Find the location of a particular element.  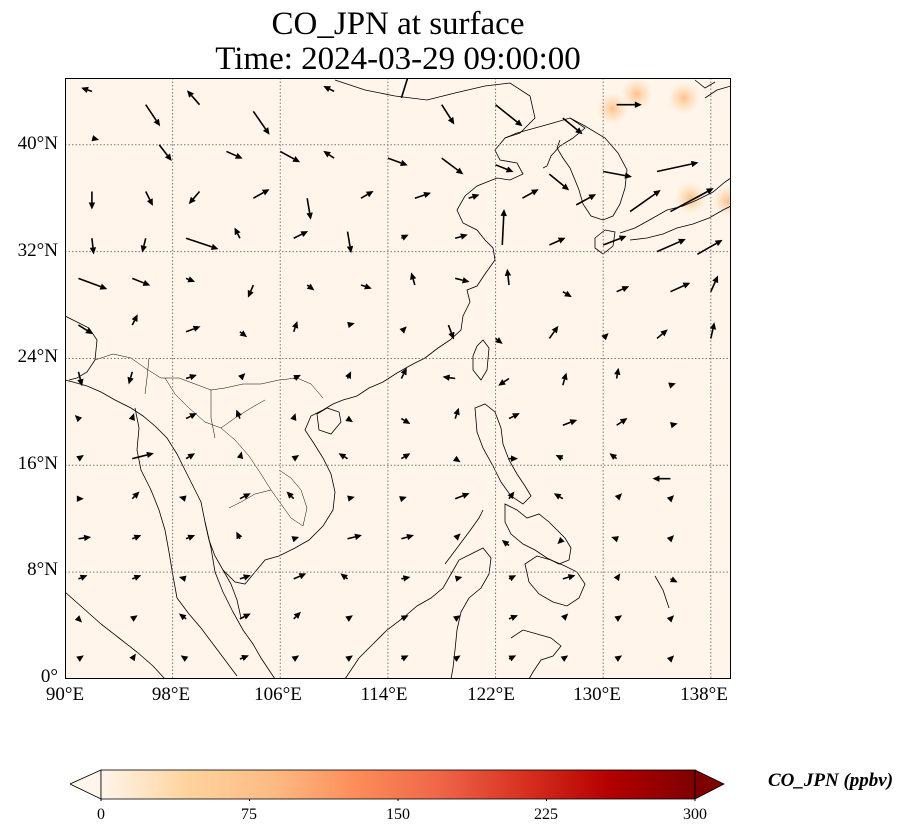

coast-korea is located at coordinates (592, 169).